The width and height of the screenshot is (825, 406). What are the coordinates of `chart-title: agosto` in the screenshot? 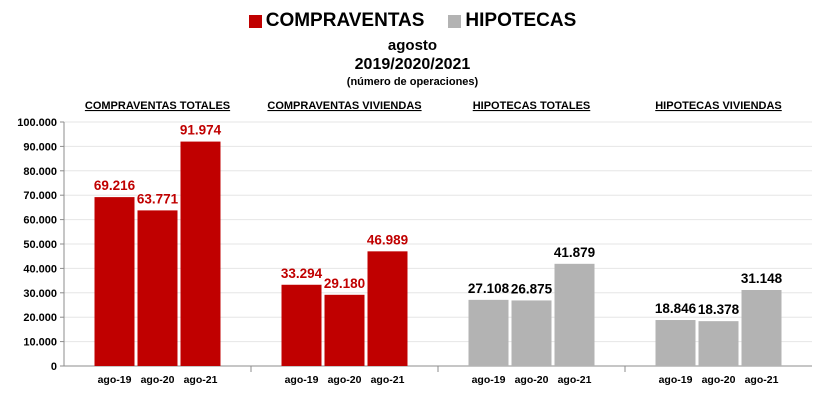 It's located at (412, 45).